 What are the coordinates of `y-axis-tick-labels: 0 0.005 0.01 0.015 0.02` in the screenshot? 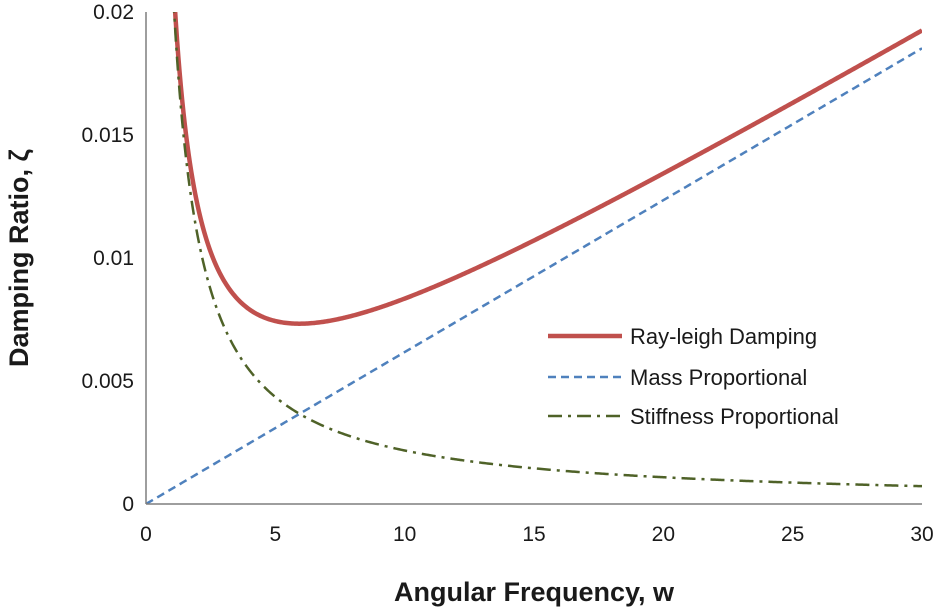 It's located at (107, 258).